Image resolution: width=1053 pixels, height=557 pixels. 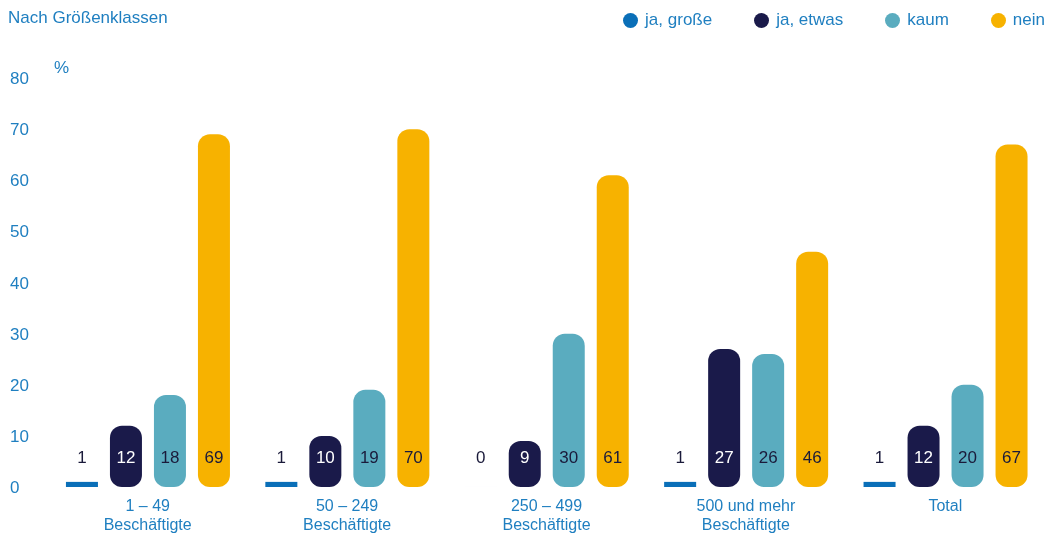 I want to click on data-label: 10, so click(x=325, y=457).